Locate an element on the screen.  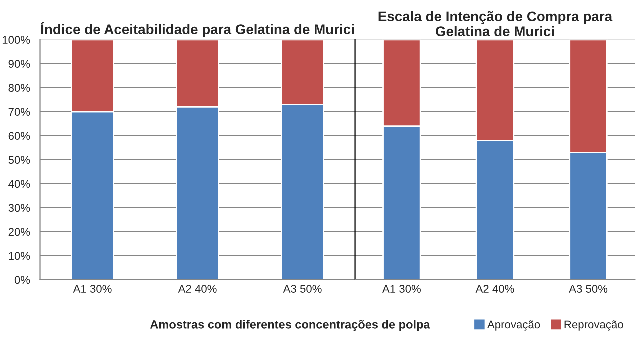
x-axis-title: Amostras com diferentes concentrações de polpa is located at coordinates (290, 326).